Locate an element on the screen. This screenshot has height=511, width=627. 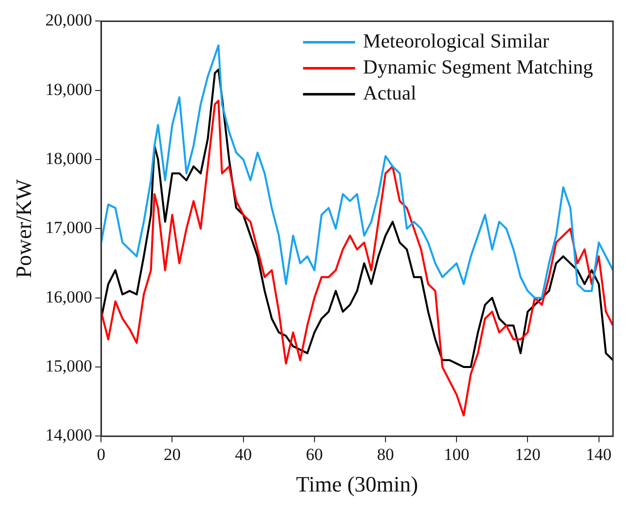
y-tick-label: 19,000 is located at coordinates (68, 89).